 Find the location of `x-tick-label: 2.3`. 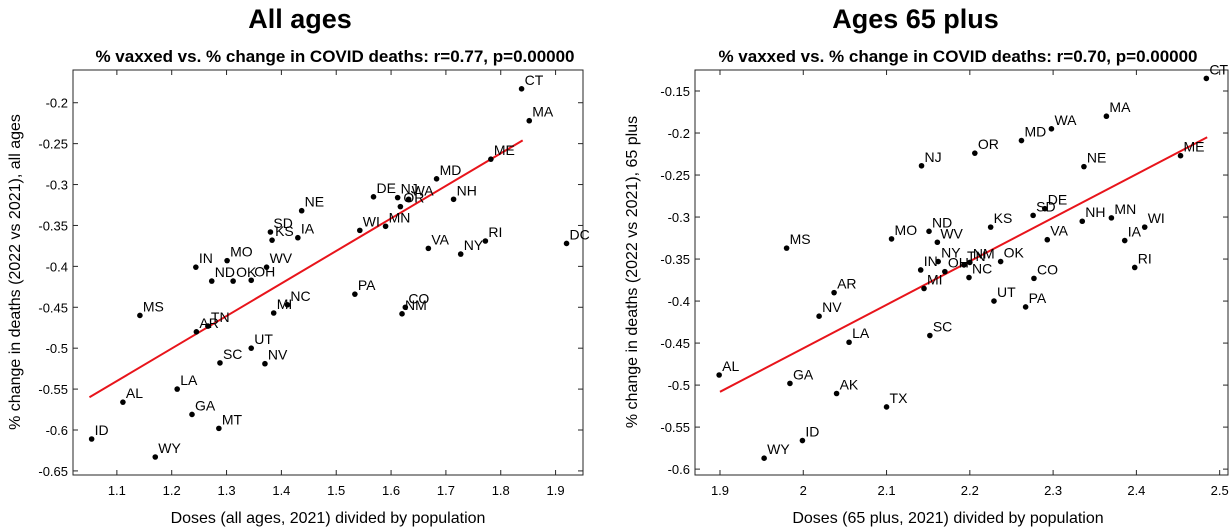

x-tick-label: 2.3 is located at coordinates (1053, 490).